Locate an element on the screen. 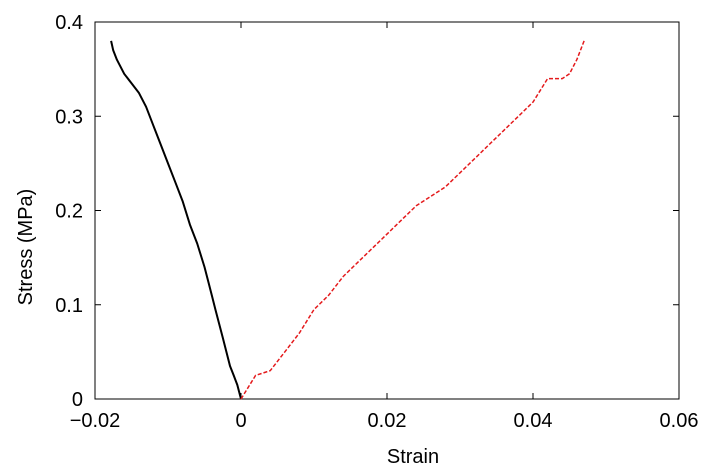 This screenshot has width=707, height=473. y-tick-label: 0.3 is located at coordinates (69, 117).